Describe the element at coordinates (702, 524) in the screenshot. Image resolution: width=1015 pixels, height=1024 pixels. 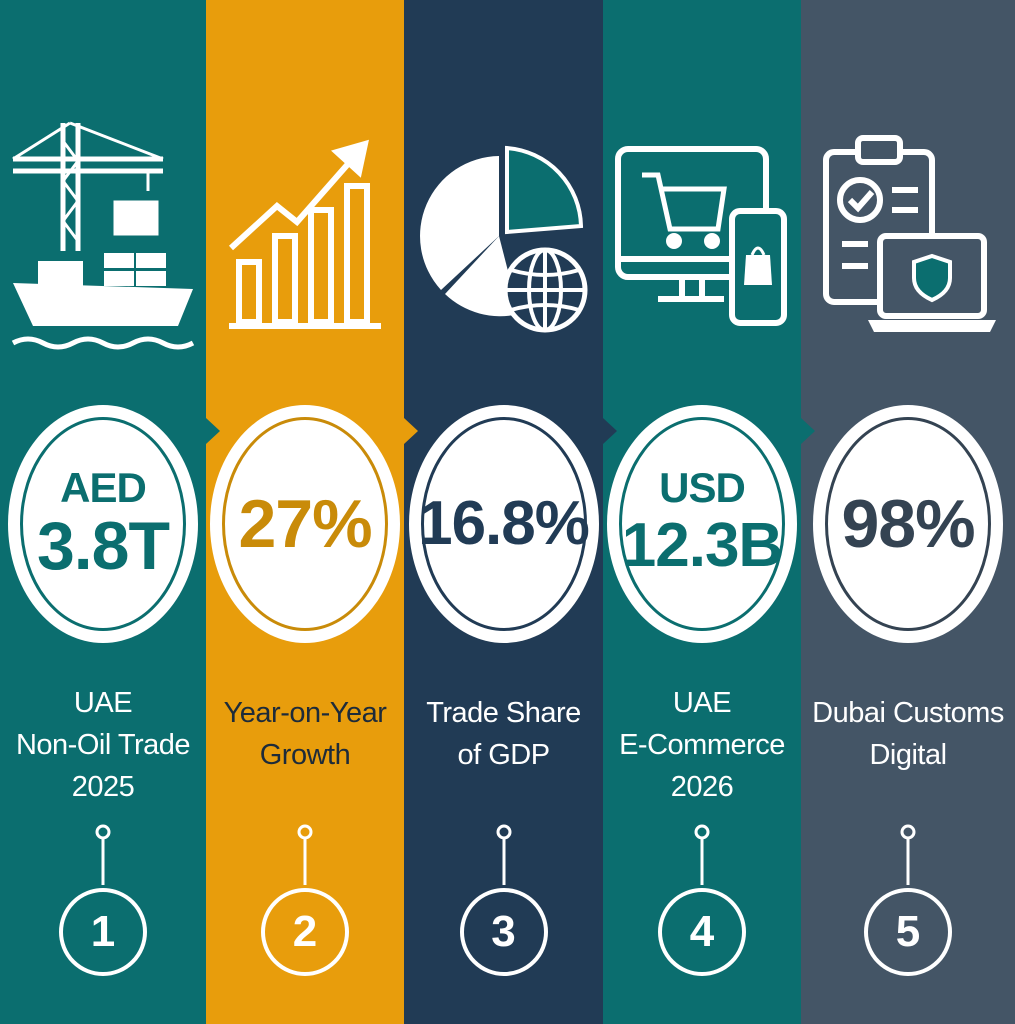
I see `stat-circle: USD 12.3B` at that location.